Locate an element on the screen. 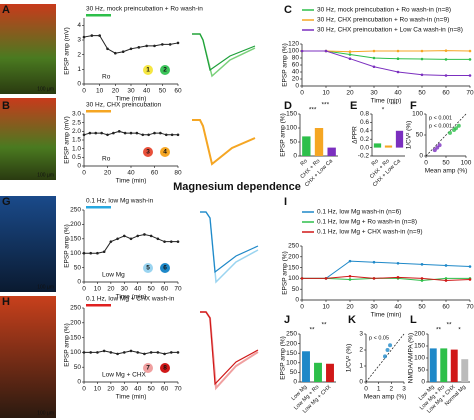 This screenshot has width=474, height=420. y-axis-label: ΔPPR is located at coordinates (355, 135).